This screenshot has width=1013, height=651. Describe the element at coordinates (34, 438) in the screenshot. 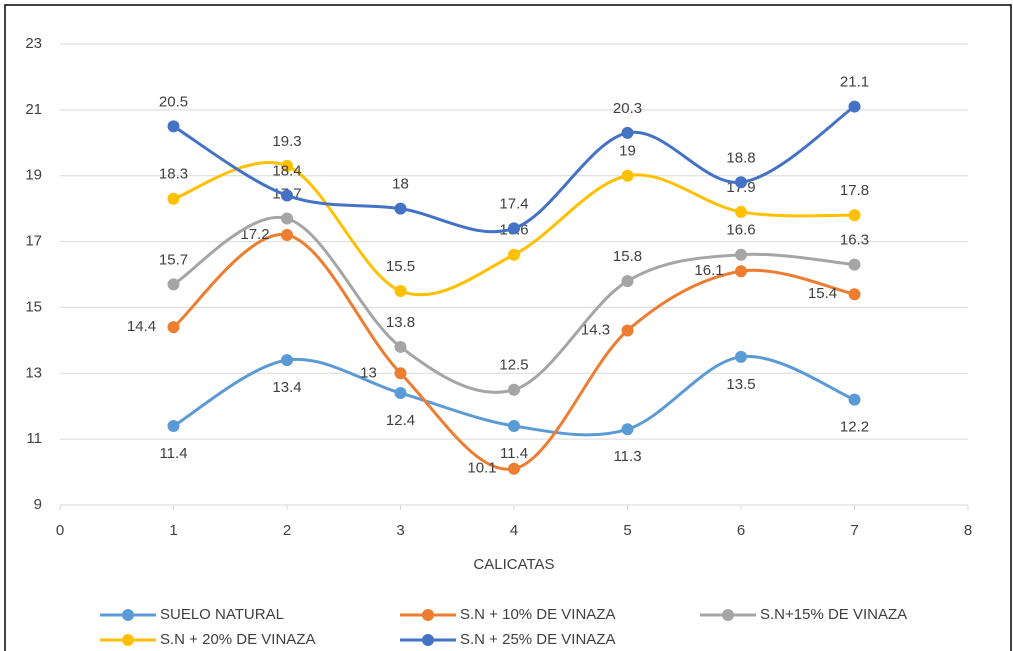

I see `y-tick-label: 11` at that location.